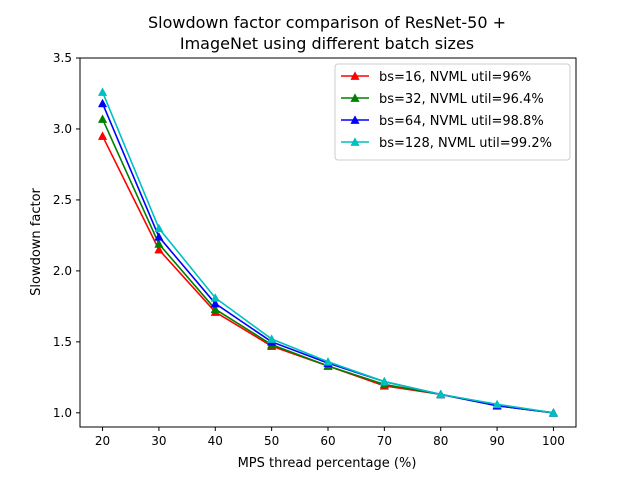 This screenshot has width=640, height=484. I want to click on x-tick-label: 60, so click(327, 441).